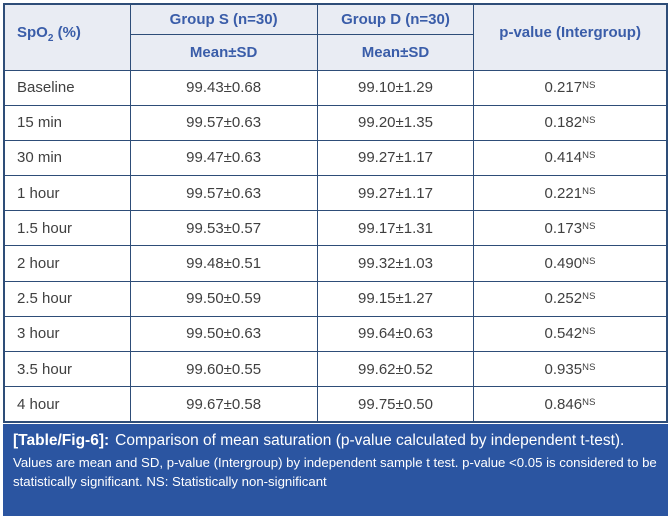 This screenshot has height=523, width=671. I want to click on table-row: 3.5 hour 99.60±0.55 99.62±0.52 0.935NS, so click(335, 369).